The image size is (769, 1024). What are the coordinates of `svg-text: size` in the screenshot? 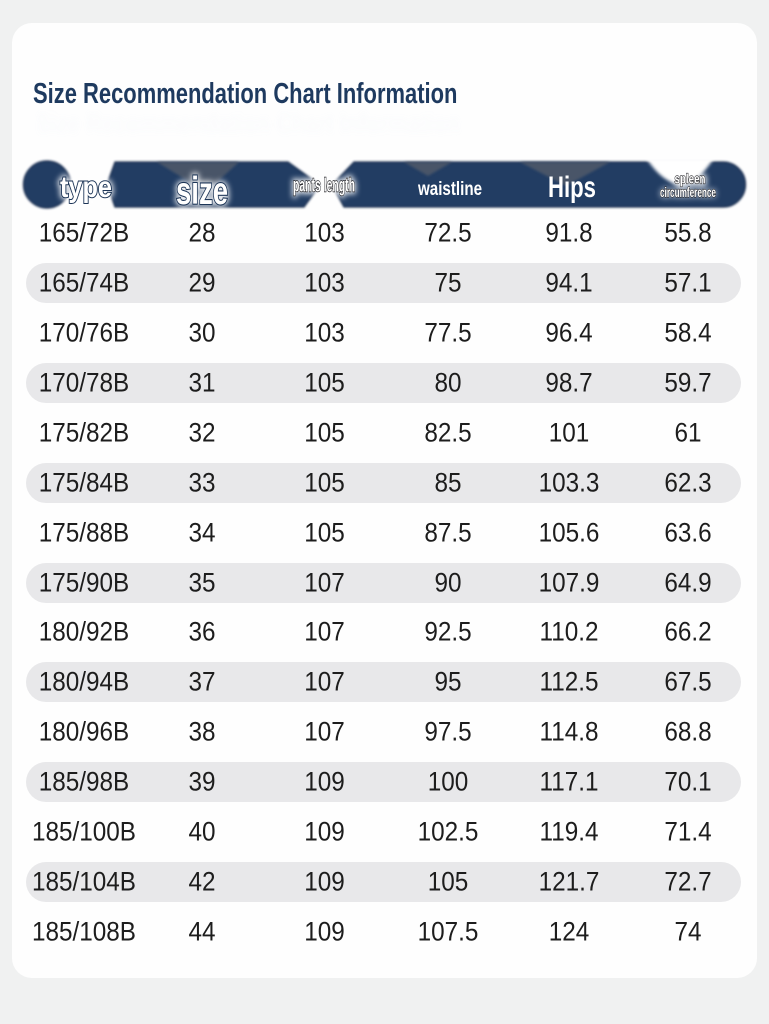 It's located at (202, 191).